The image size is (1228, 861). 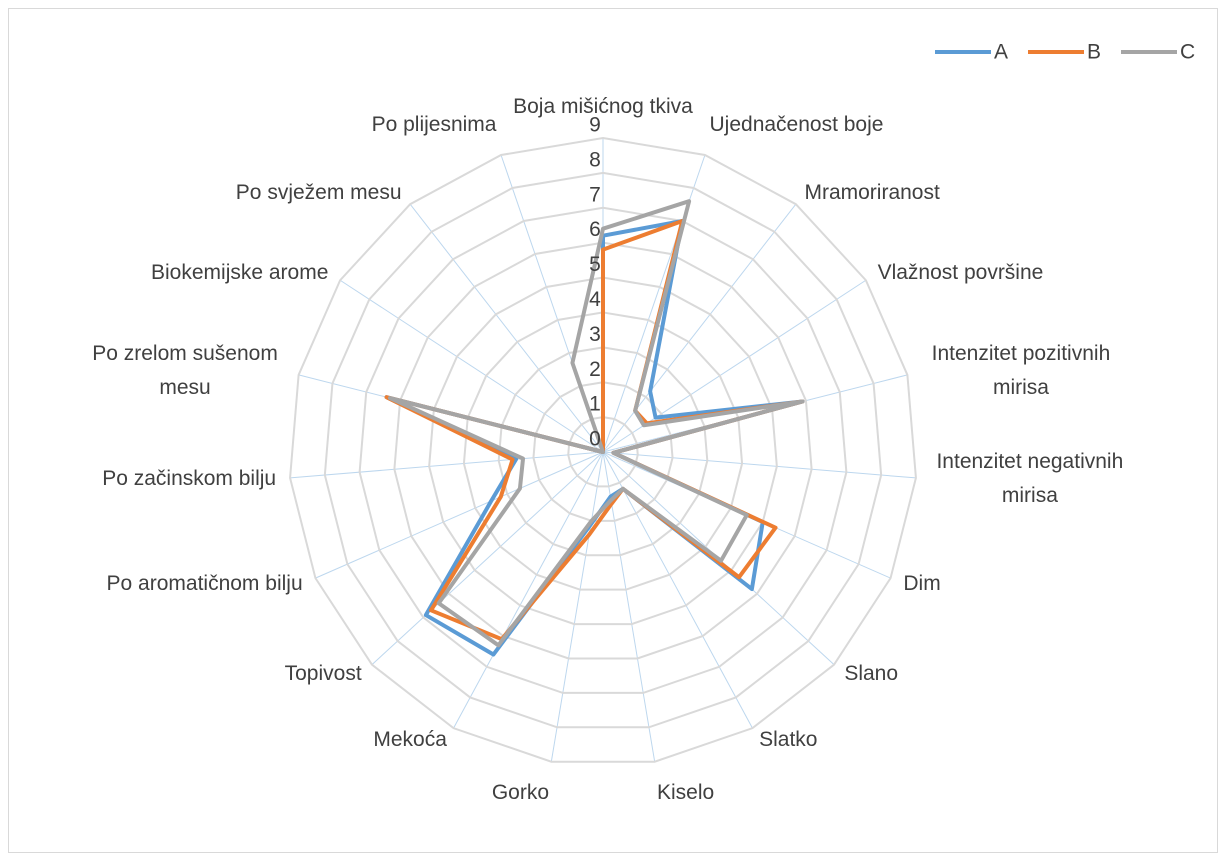 I want to click on category-label: Boja mišićnog tkiva, so click(x=603, y=106).